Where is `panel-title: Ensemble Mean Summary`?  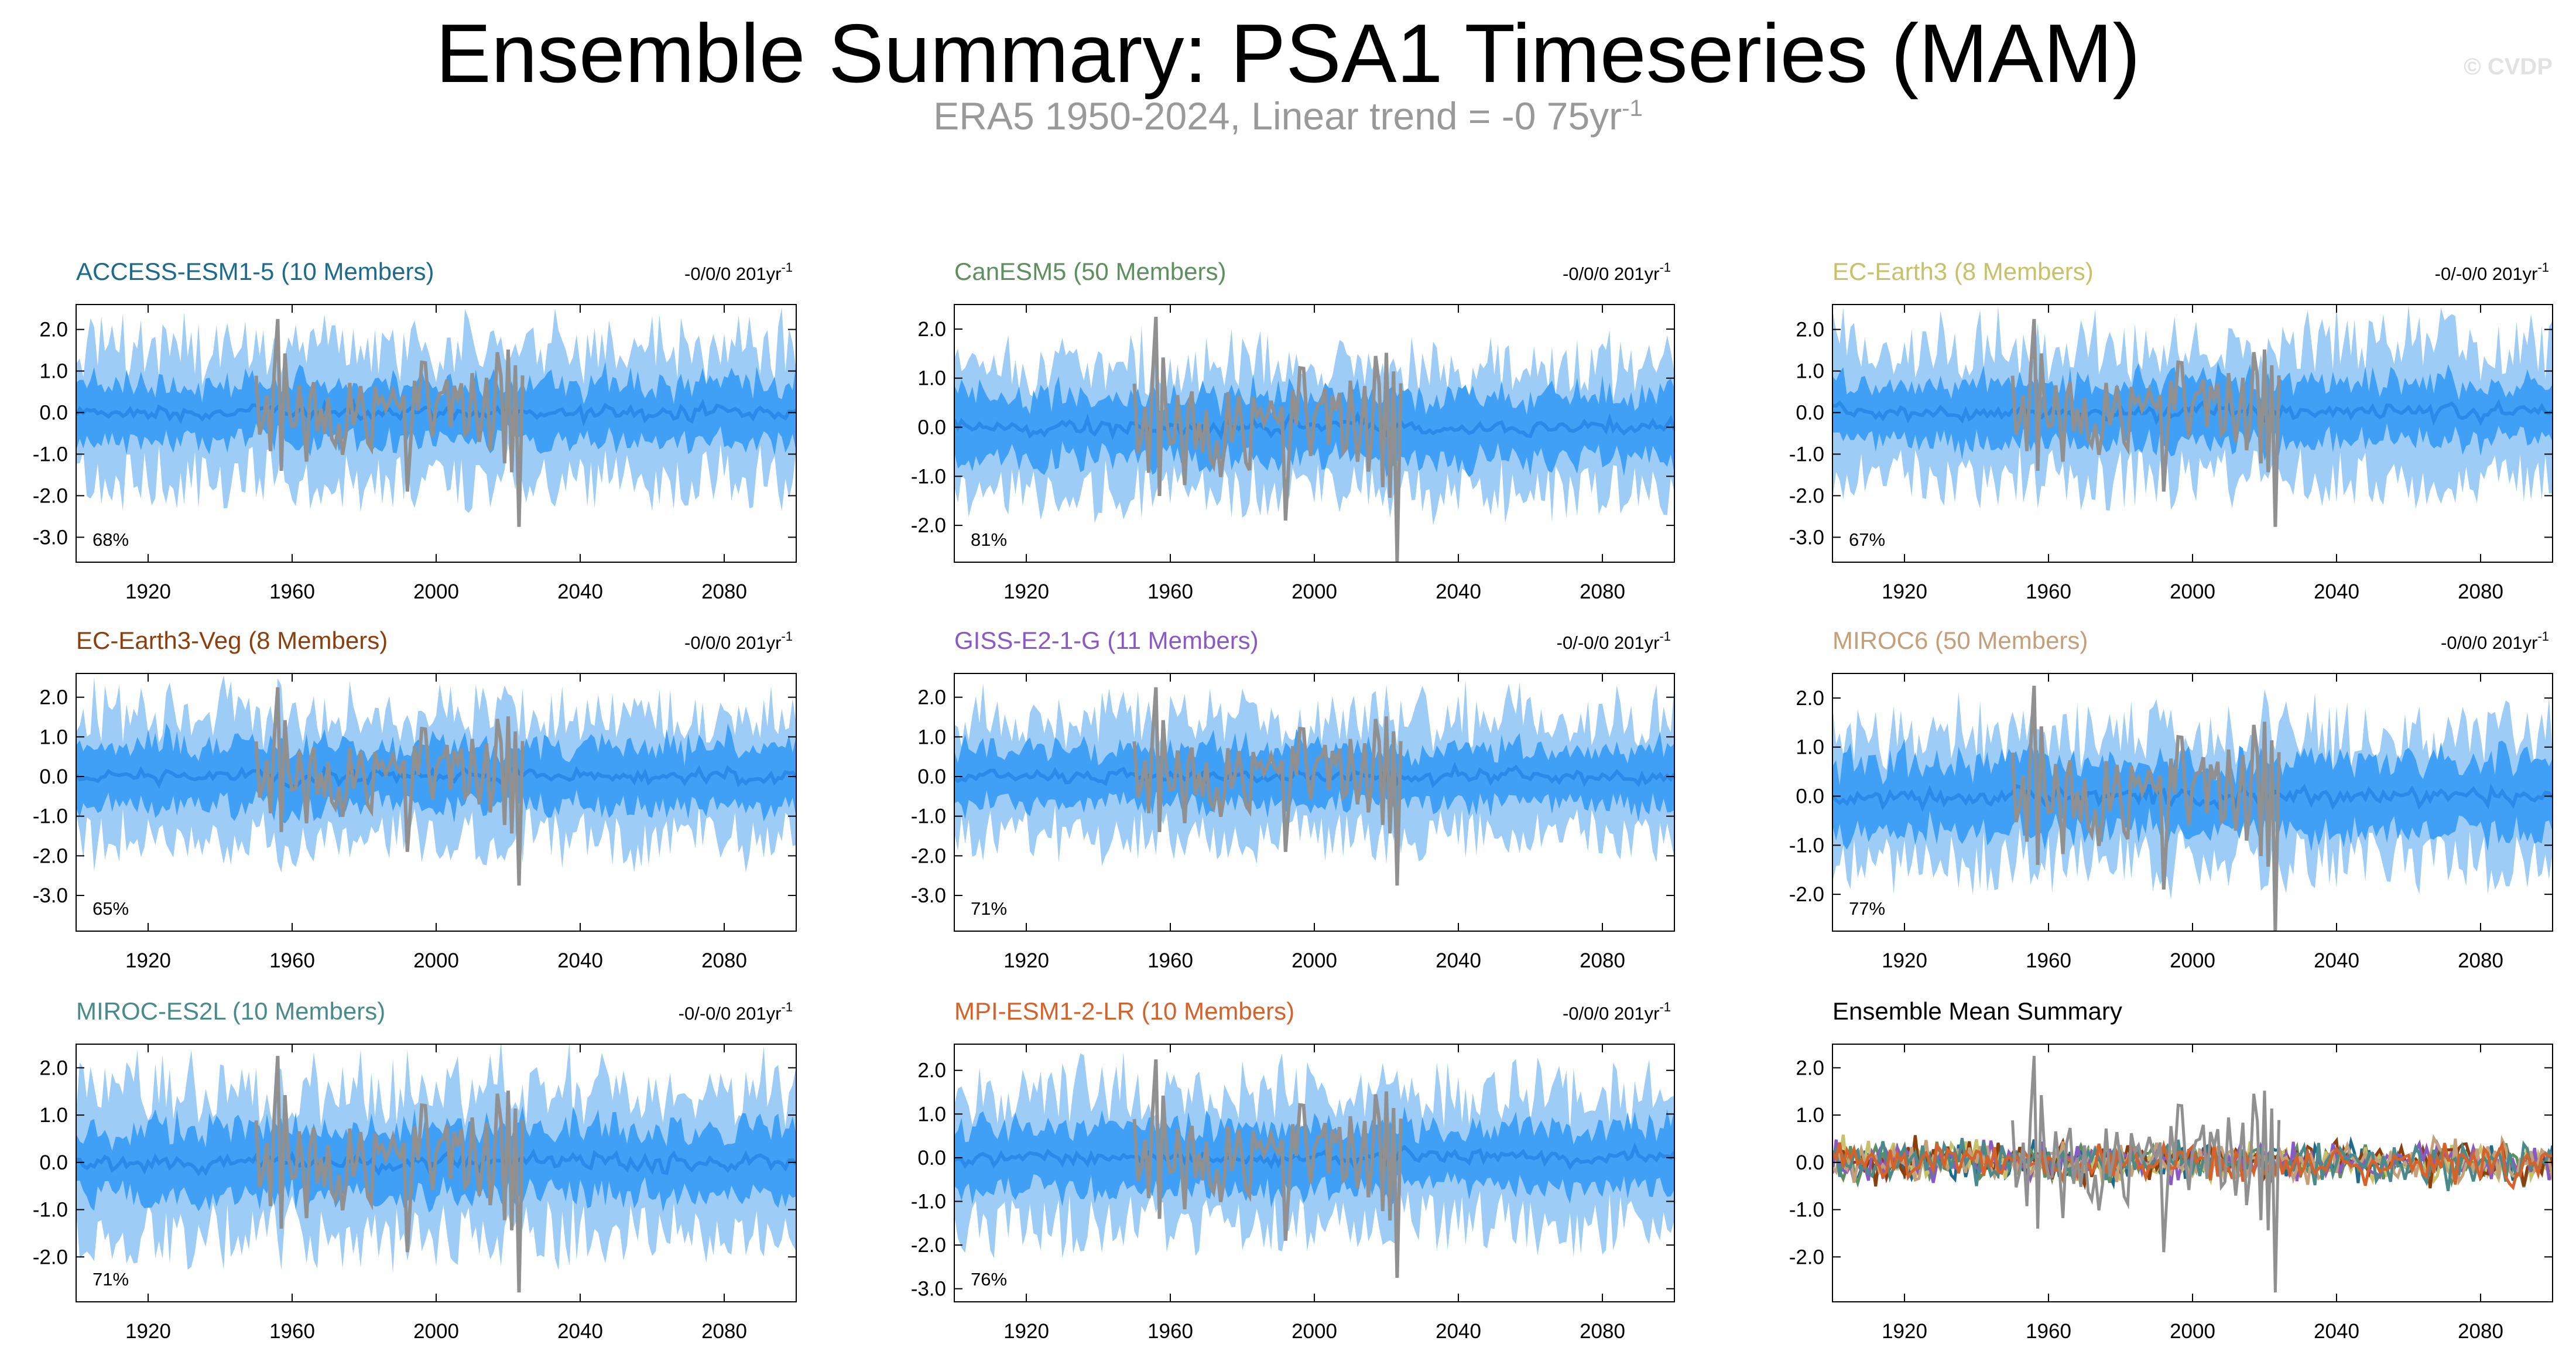 panel-title: Ensemble Mean Summary is located at coordinates (1977, 1011).